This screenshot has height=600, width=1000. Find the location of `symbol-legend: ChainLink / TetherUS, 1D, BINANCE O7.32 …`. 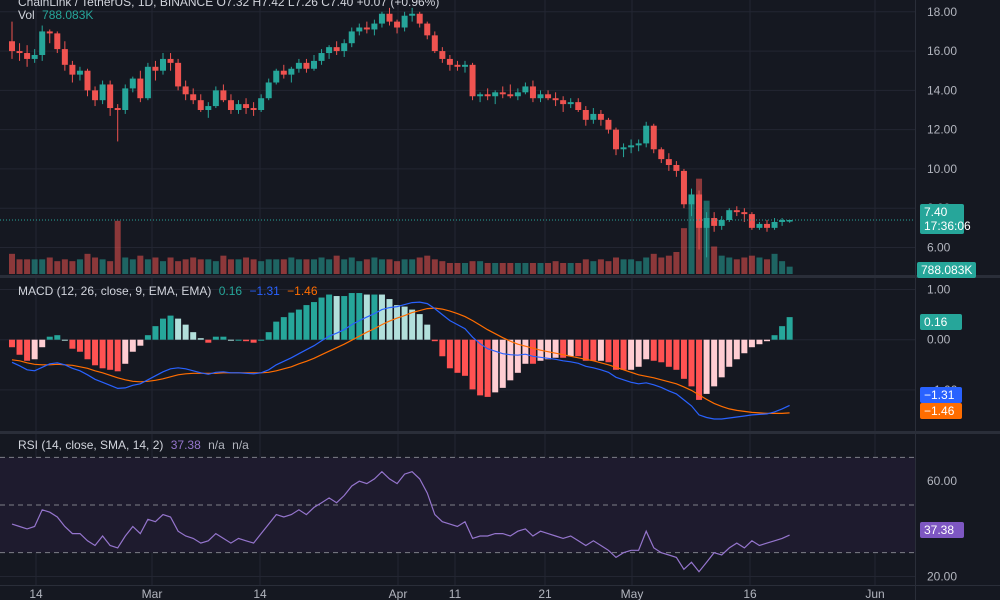

symbol-legend: ChainLink / TetherUS, 1D, BINANCE O7.32 … is located at coordinates (228, 4).